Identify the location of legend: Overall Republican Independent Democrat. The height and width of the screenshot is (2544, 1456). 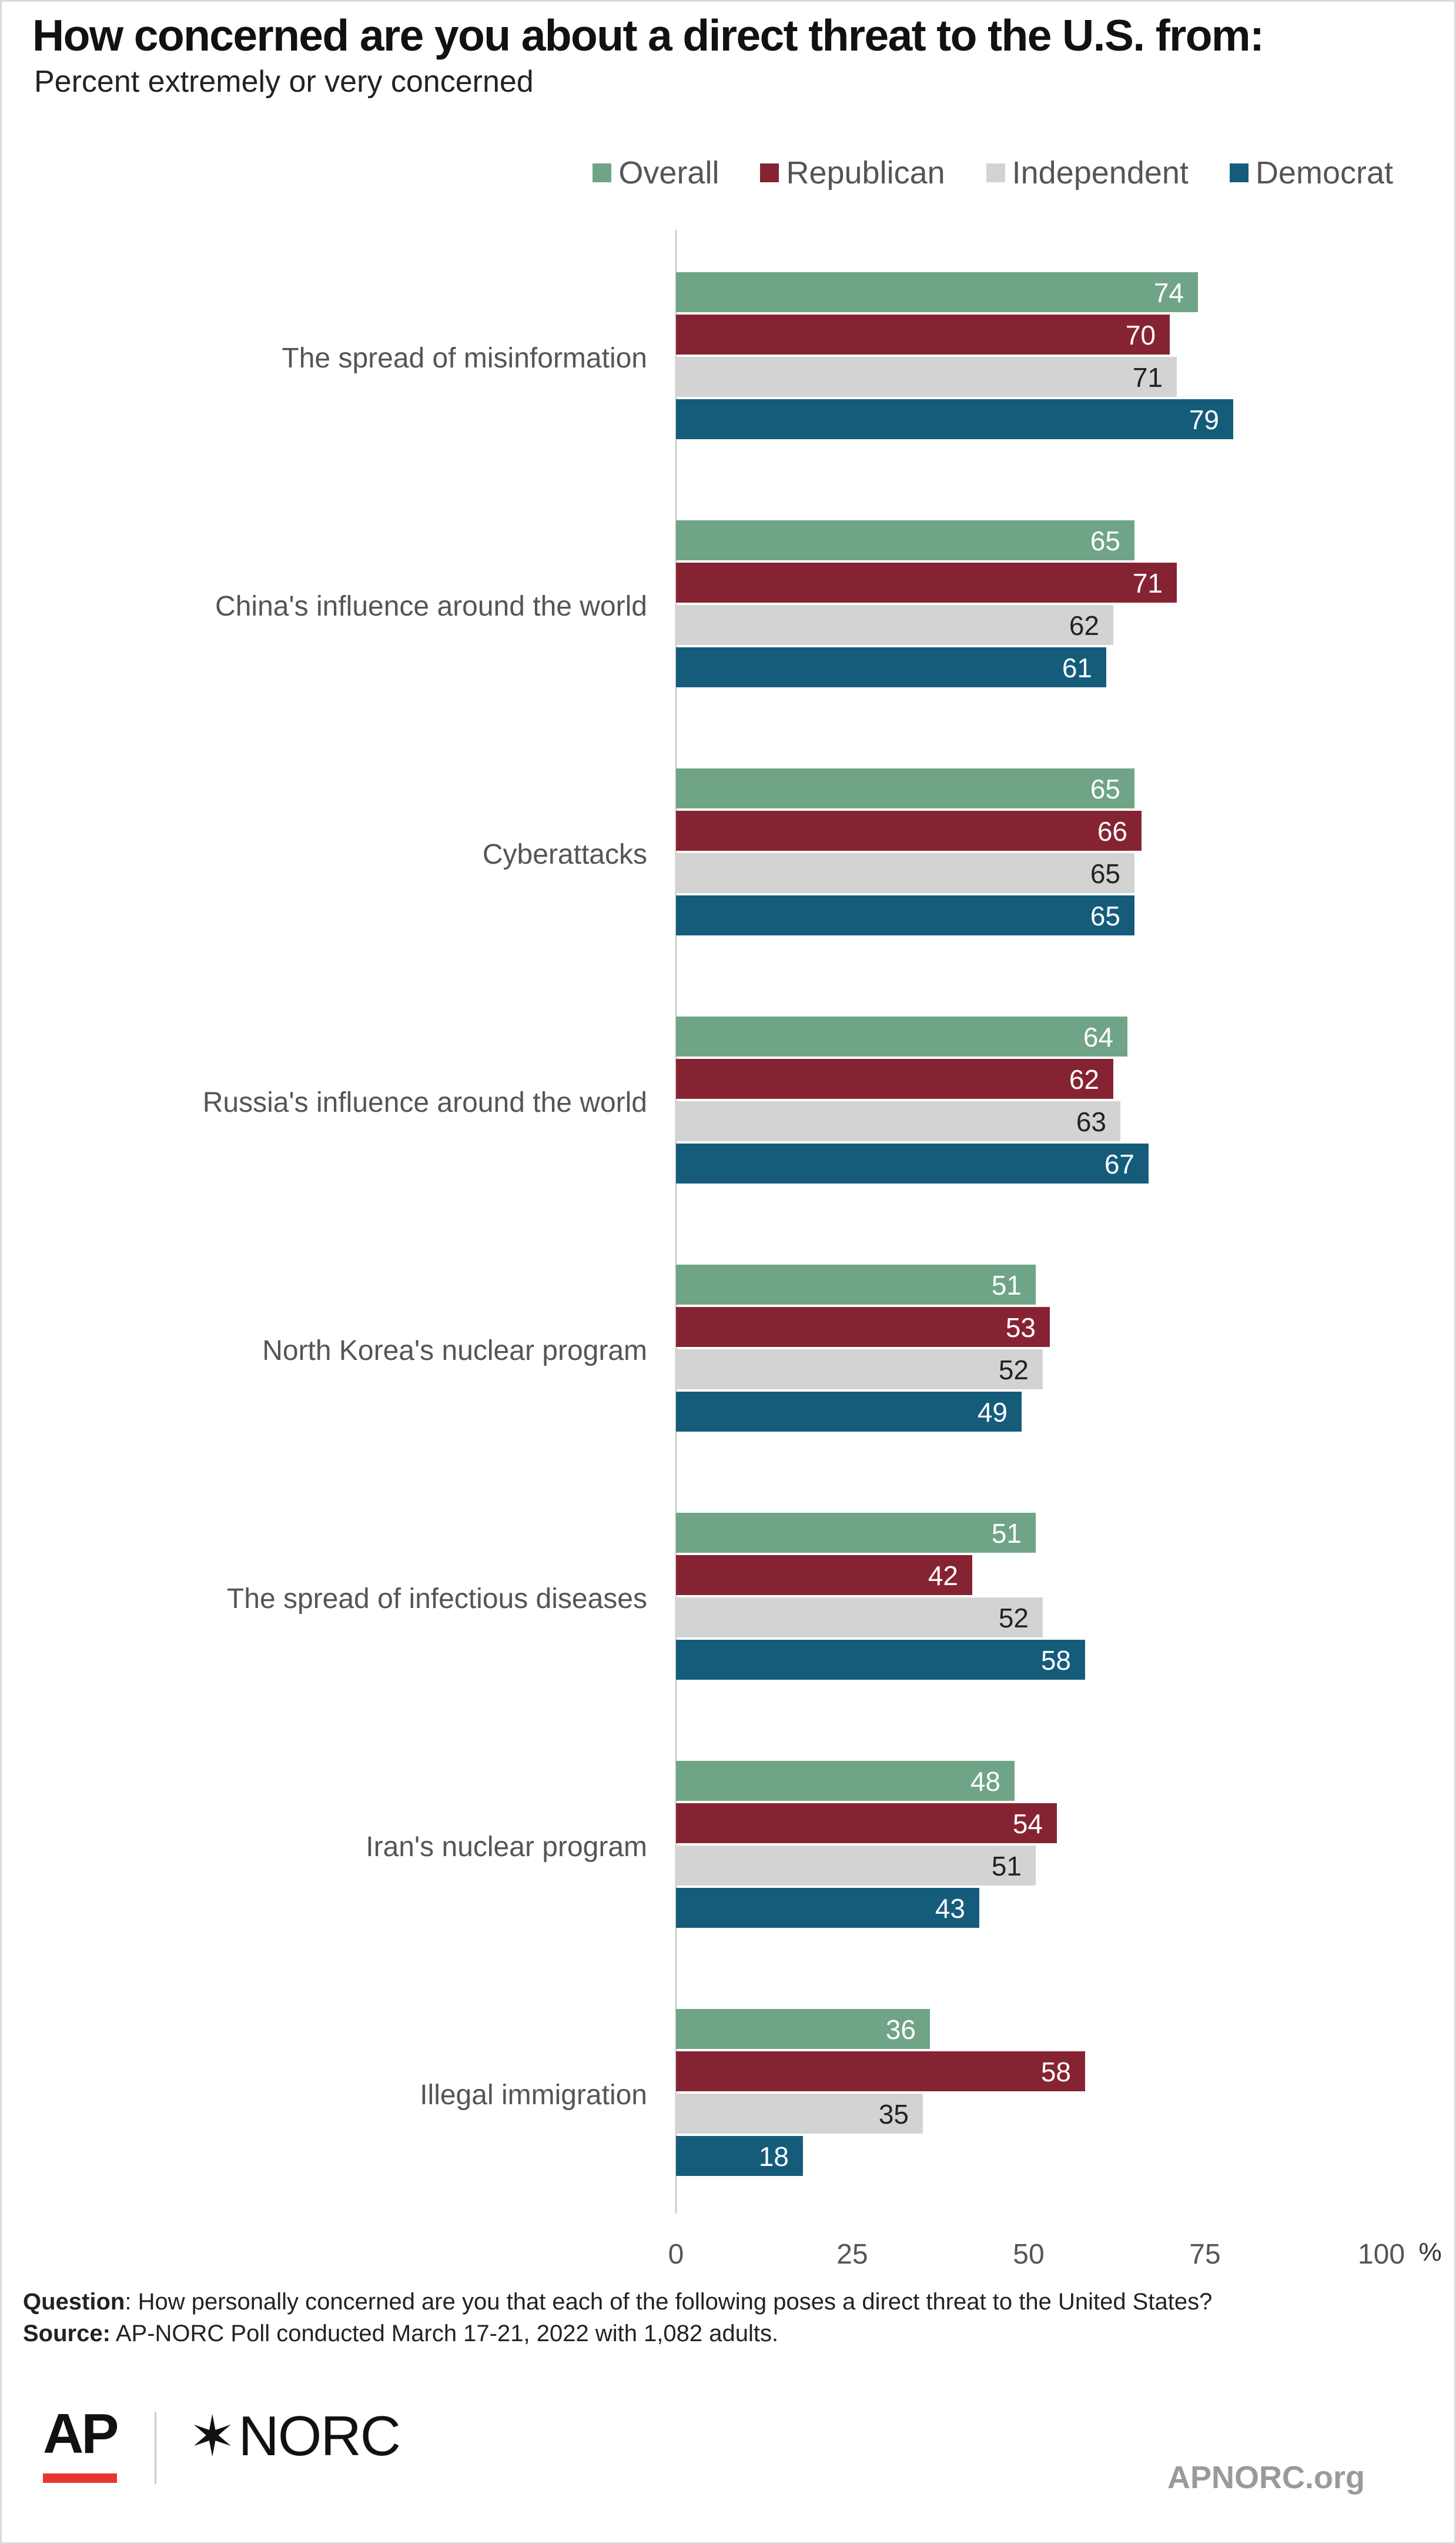
(993, 173).